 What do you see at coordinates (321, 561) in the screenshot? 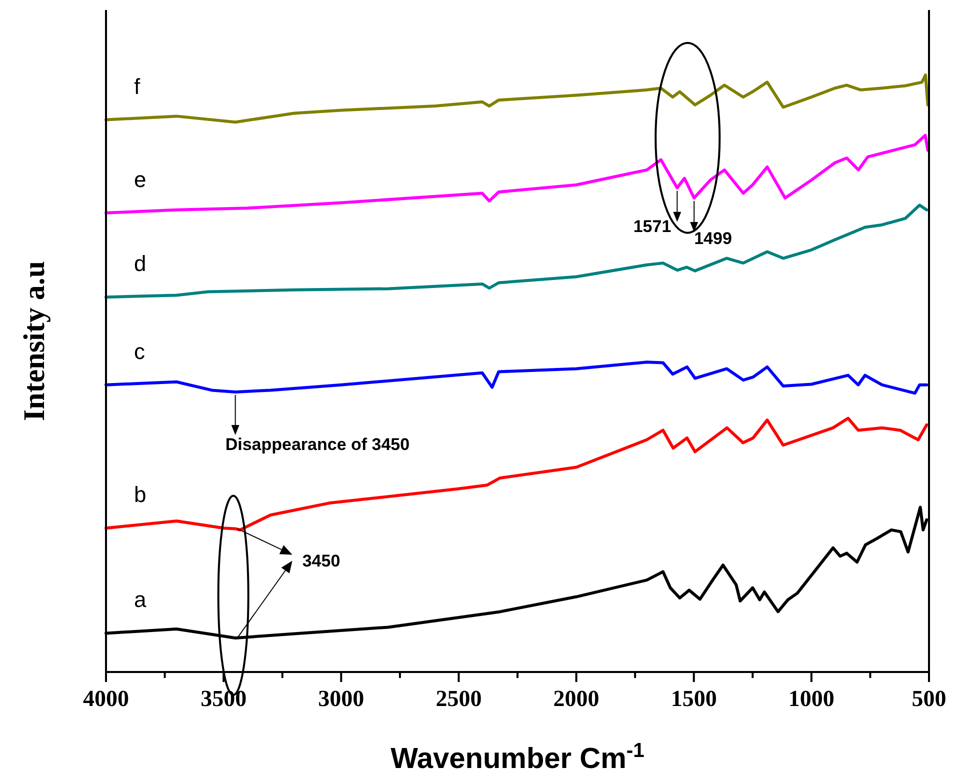
I see `annotation: 3450` at bounding box center [321, 561].